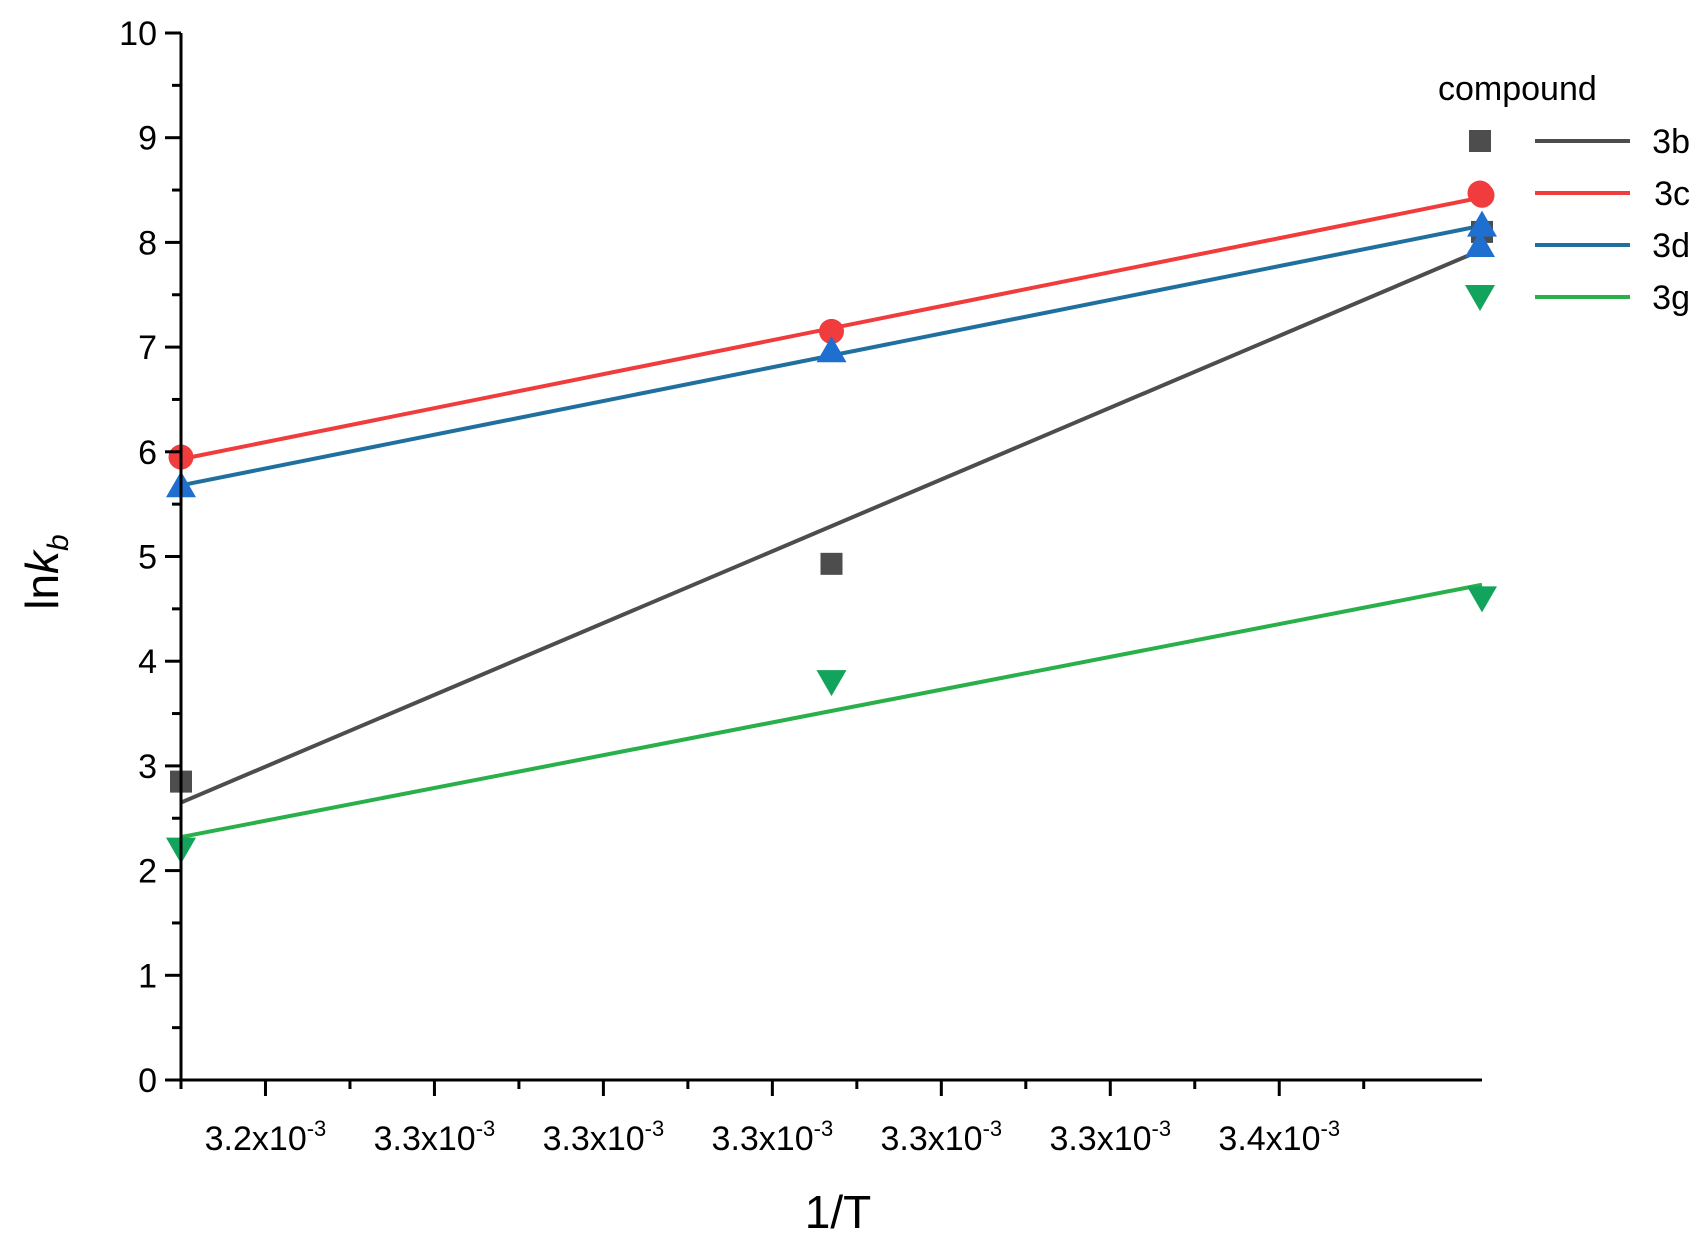 The width and height of the screenshot is (1708, 1253). I want to click on y-axis-title-sub: b, so click(58, 542).